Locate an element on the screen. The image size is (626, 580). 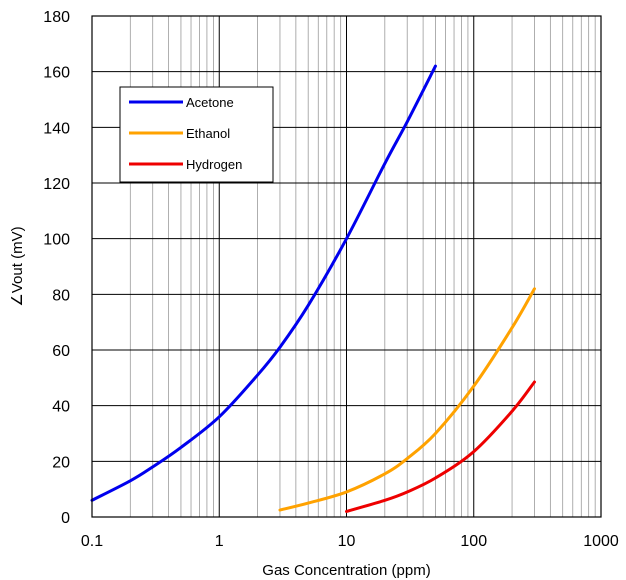
legend-label-acetone: Acetone is located at coordinates (210, 102).